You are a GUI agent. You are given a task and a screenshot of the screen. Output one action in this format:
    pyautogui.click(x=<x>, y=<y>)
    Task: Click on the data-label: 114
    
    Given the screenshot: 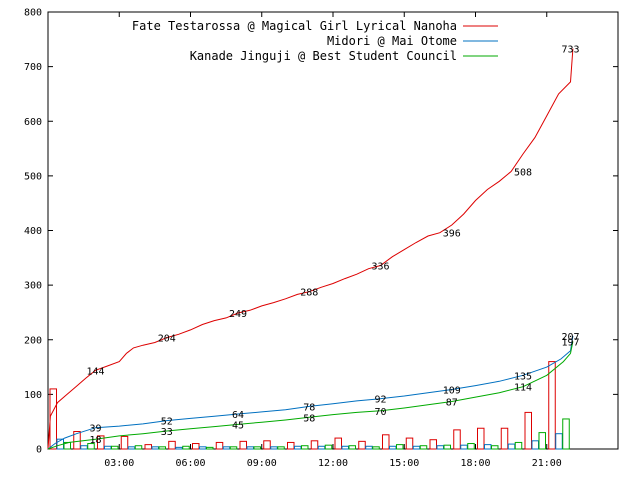 What is the action you would take?
    pyautogui.click(x=523, y=388)
    